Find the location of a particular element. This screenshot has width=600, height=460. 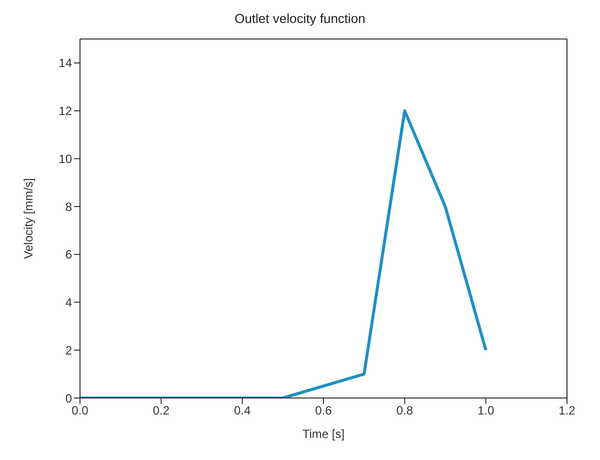

y-tick-label: 12 is located at coordinates (65, 111).